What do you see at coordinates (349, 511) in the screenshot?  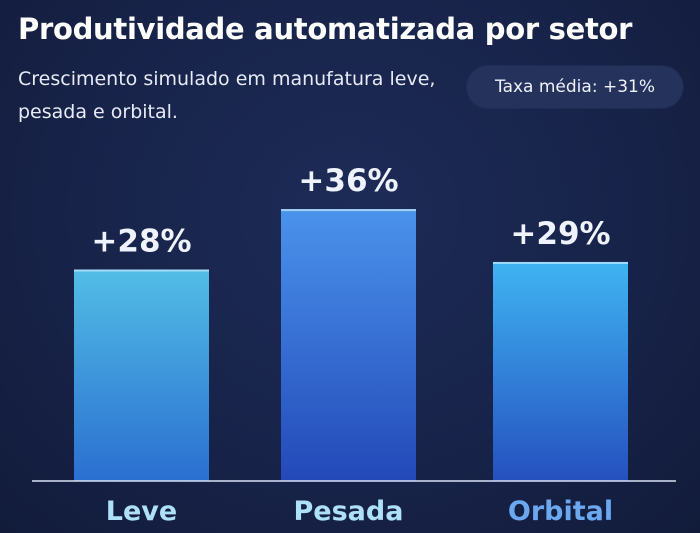 I see `category-label-pesada: Pesada` at bounding box center [349, 511].